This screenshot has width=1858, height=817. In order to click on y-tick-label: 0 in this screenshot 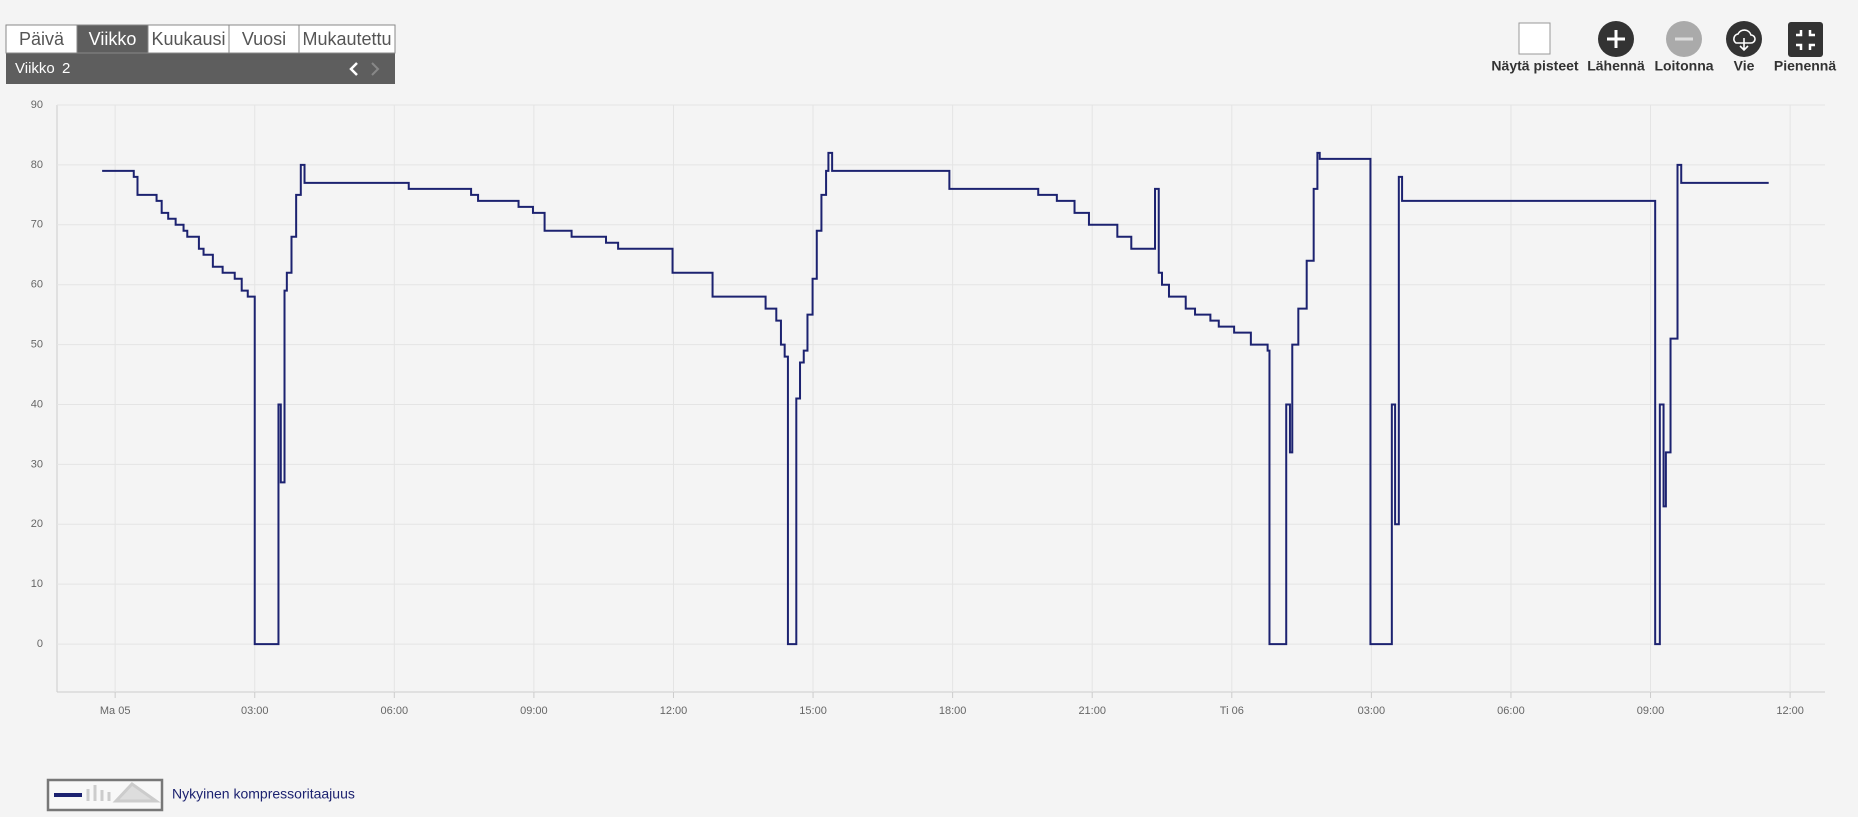, I will do `click(40, 644)`.